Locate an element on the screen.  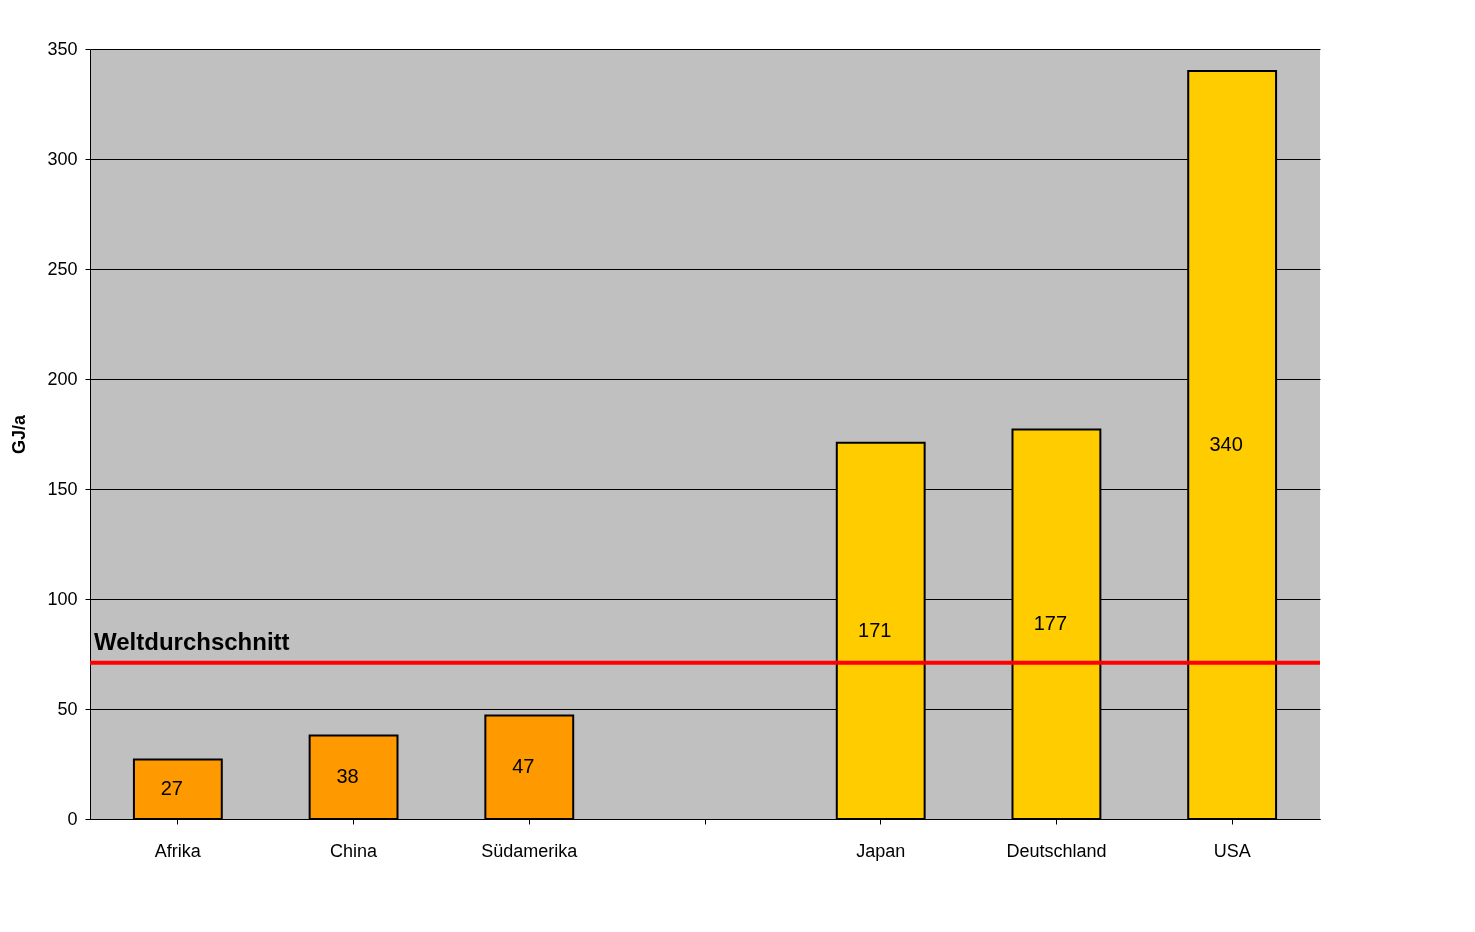
y-tick-label: 150 is located at coordinates (62, 488).